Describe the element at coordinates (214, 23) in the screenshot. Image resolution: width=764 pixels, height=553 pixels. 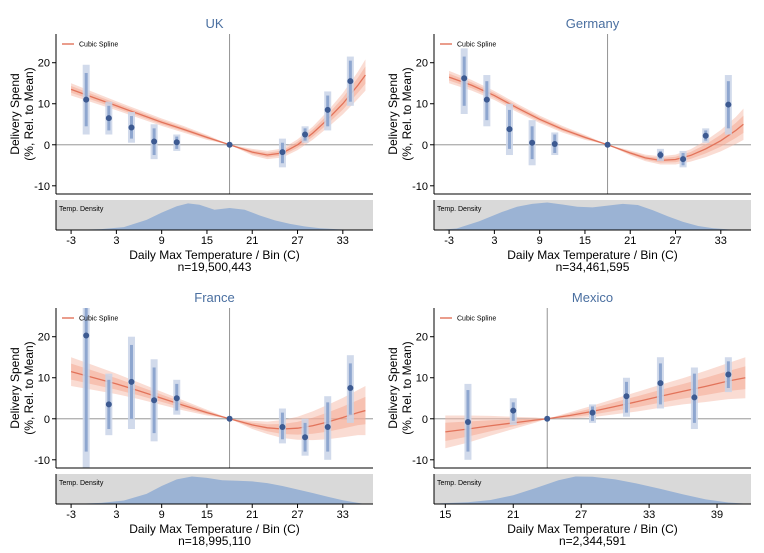
I see `panel-title: UK` at that location.